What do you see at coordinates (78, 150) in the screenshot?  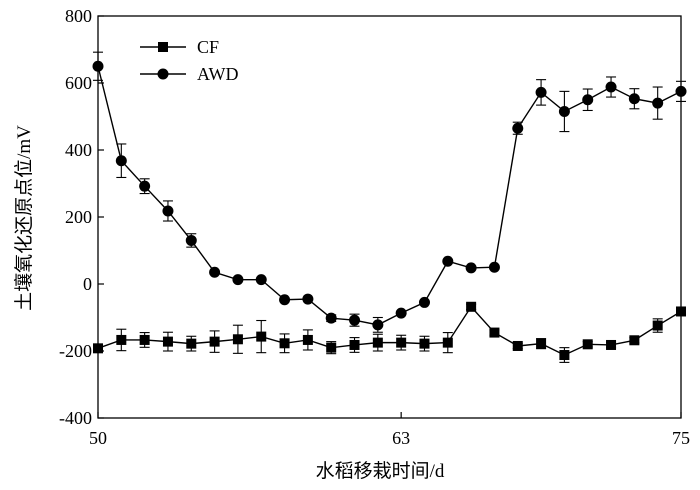 I see `y-tick-label-4: 400` at bounding box center [78, 150].